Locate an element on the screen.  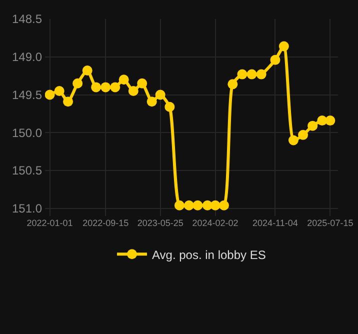
x-tick-label: 2024-02-02 is located at coordinates (215, 223).